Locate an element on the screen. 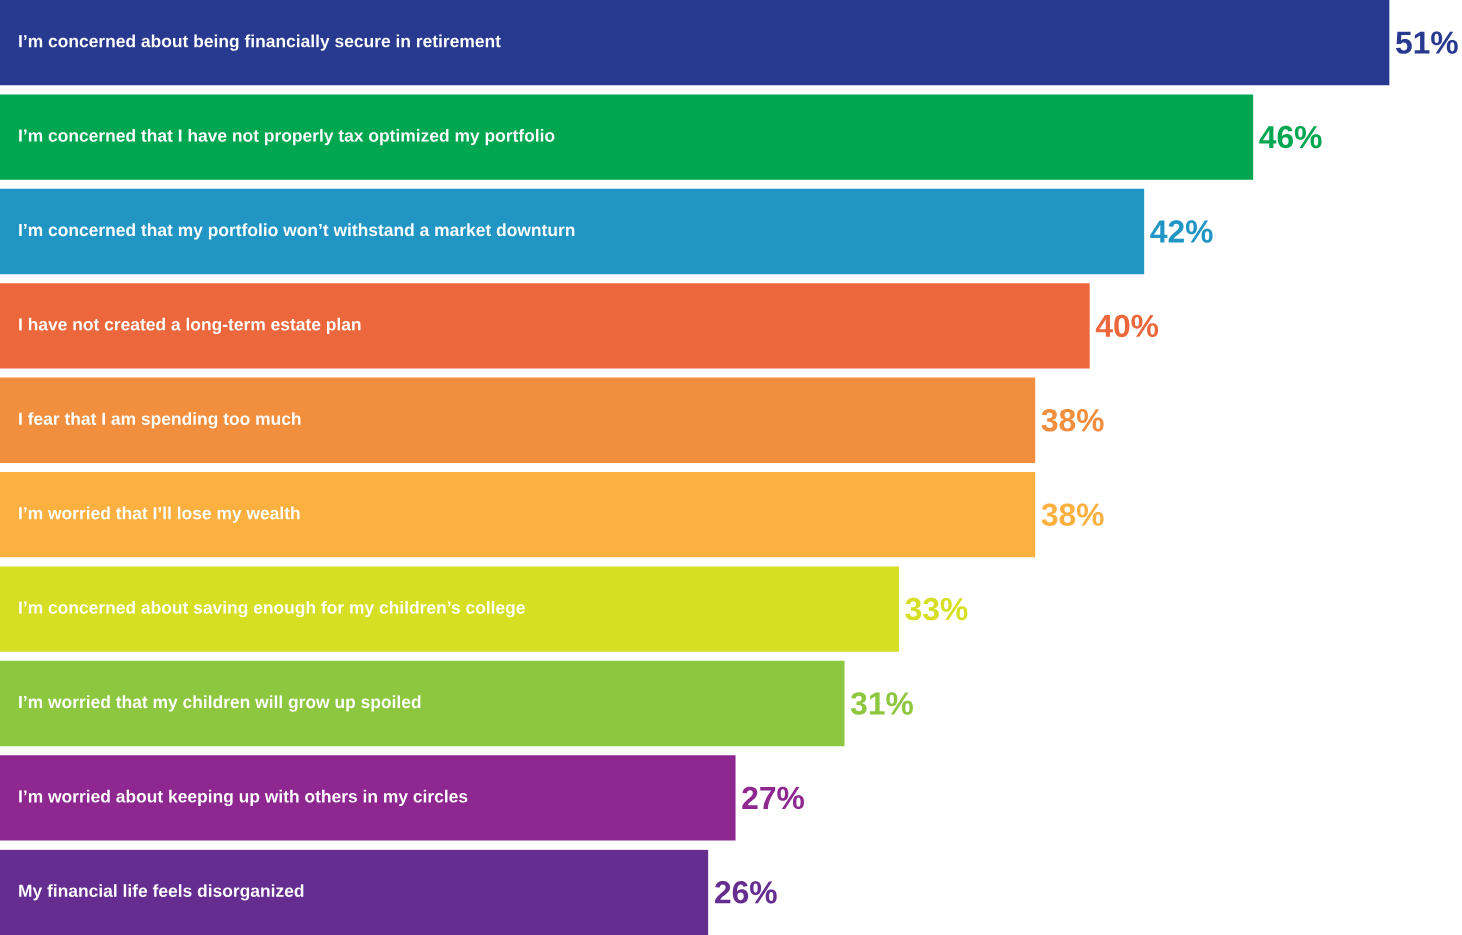  y-tick-label: I have not created a long-term estate plan is located at coordinates (190, 326).